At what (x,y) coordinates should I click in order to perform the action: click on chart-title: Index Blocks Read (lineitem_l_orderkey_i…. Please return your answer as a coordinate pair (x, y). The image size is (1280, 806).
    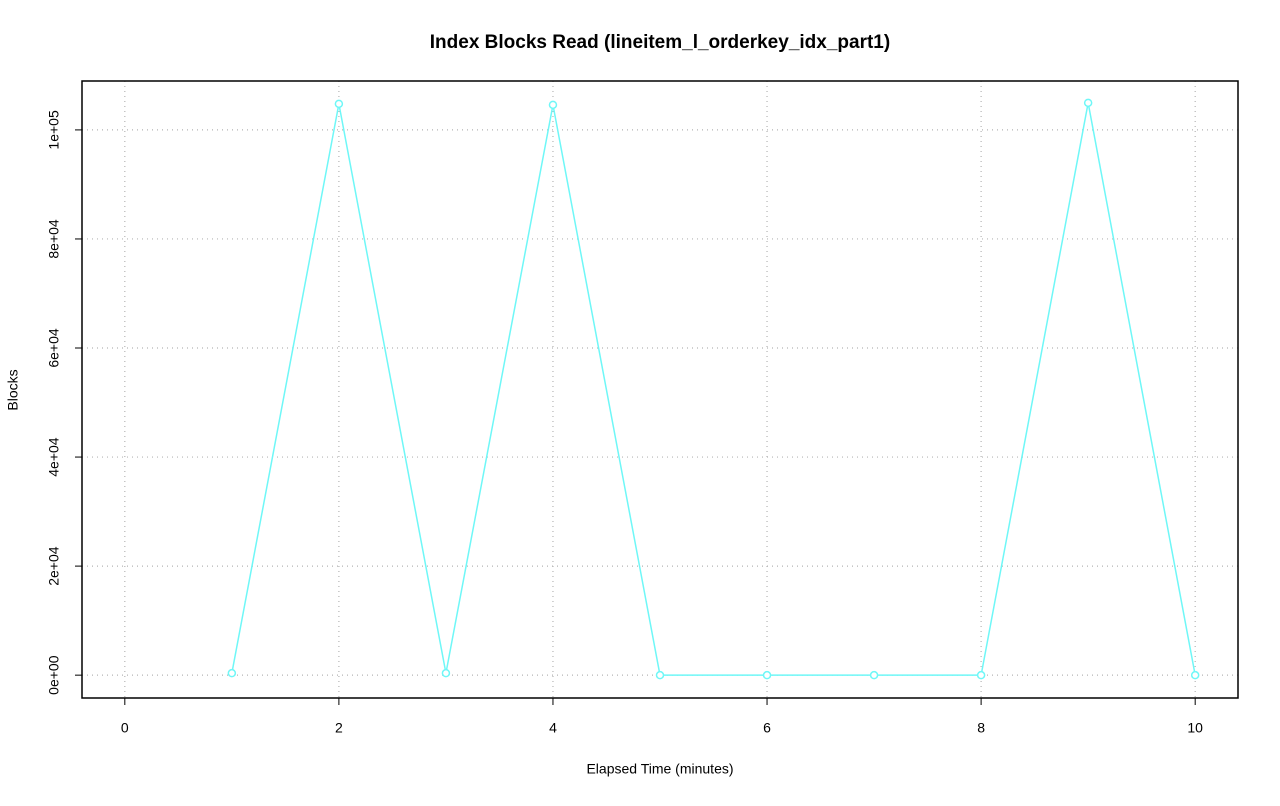
    Looking at the image, I should click on (660, 42).